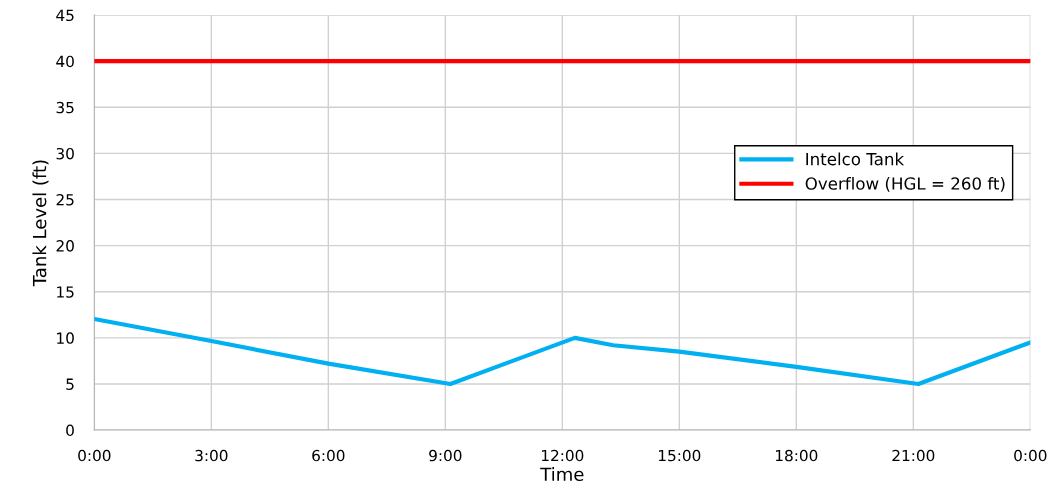  What do you see at coordinates (65, 292) in the screenshot?
I see `y-tick-label: 15` at bounding box center [65, 292].